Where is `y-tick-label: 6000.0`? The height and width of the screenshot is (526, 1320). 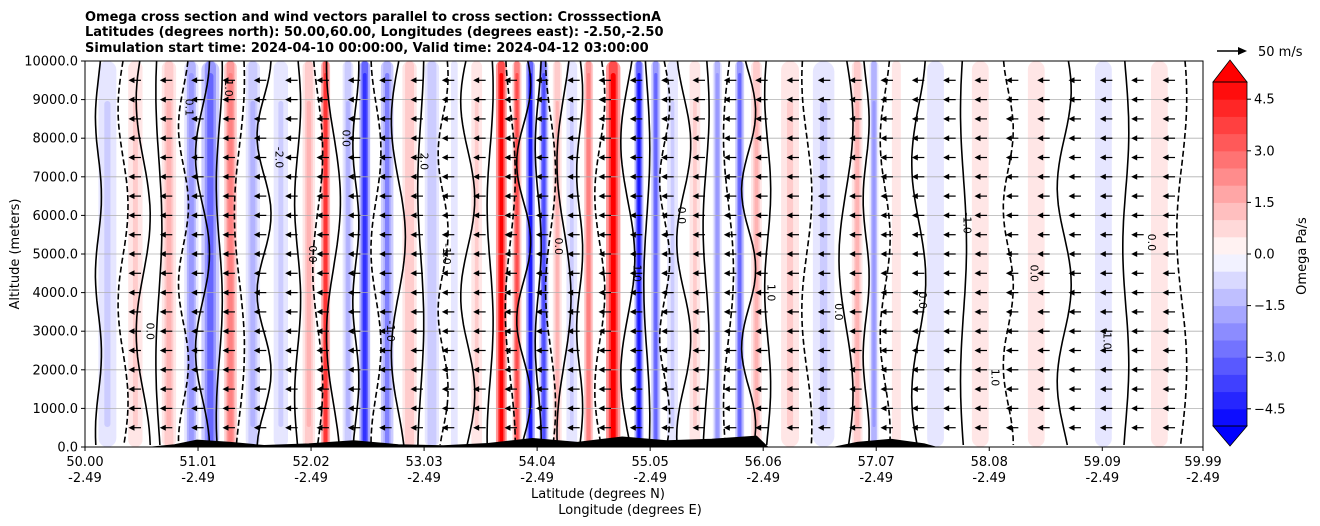
y-tick-label: 6000.0 is located at coordinates (56, 216).